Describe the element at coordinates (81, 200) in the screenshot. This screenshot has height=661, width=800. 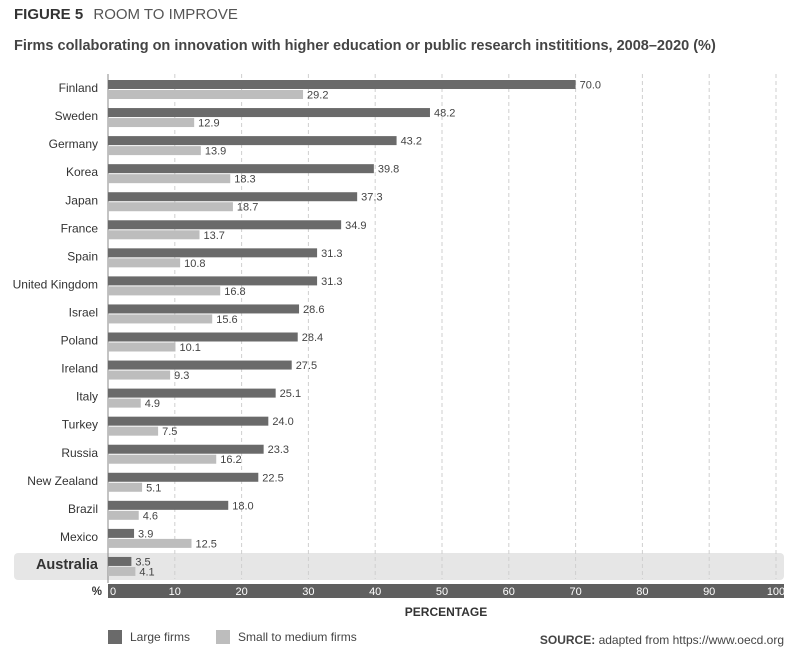
I see `category-label: Japan` at that location.